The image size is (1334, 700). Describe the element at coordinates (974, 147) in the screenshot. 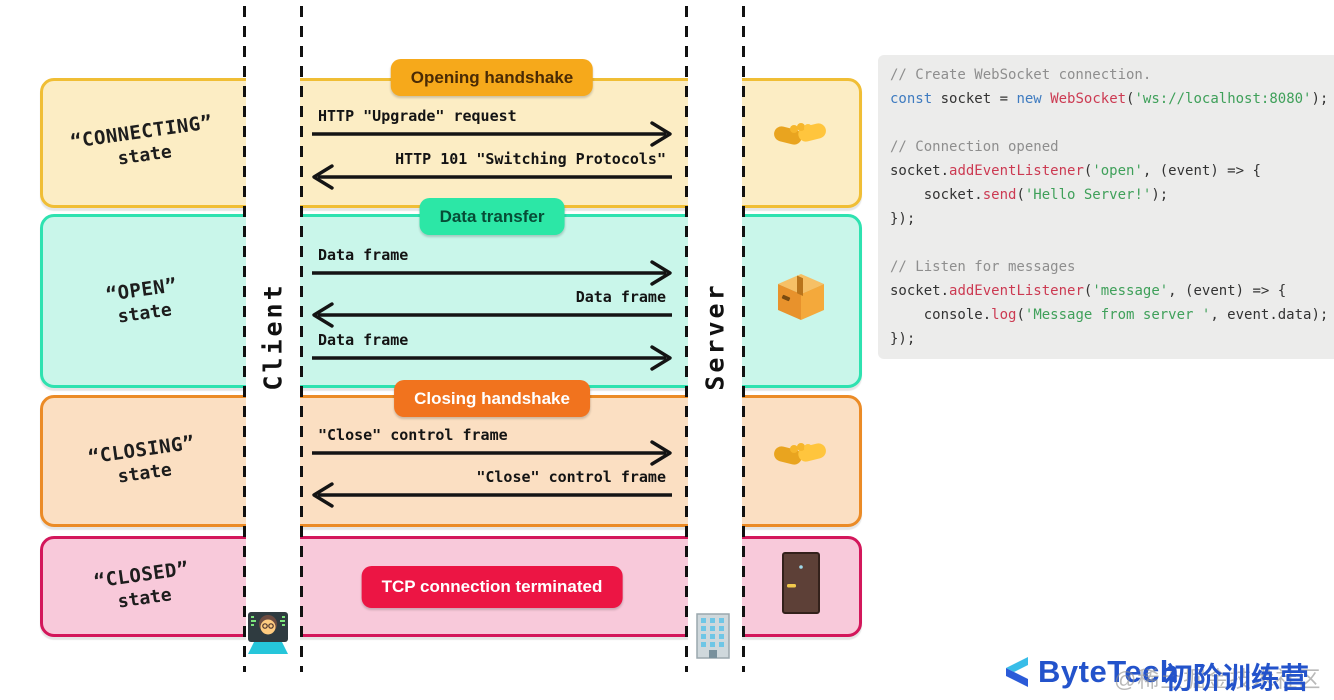

I see `code-line: // Connection opened` at that location.